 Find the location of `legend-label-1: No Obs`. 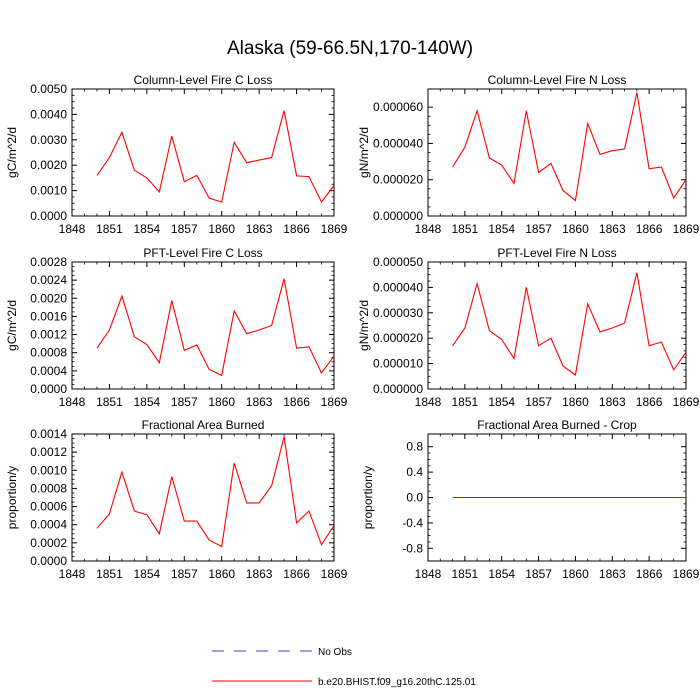

legend-label-1: No Obs is located at coordinates (335, 652).